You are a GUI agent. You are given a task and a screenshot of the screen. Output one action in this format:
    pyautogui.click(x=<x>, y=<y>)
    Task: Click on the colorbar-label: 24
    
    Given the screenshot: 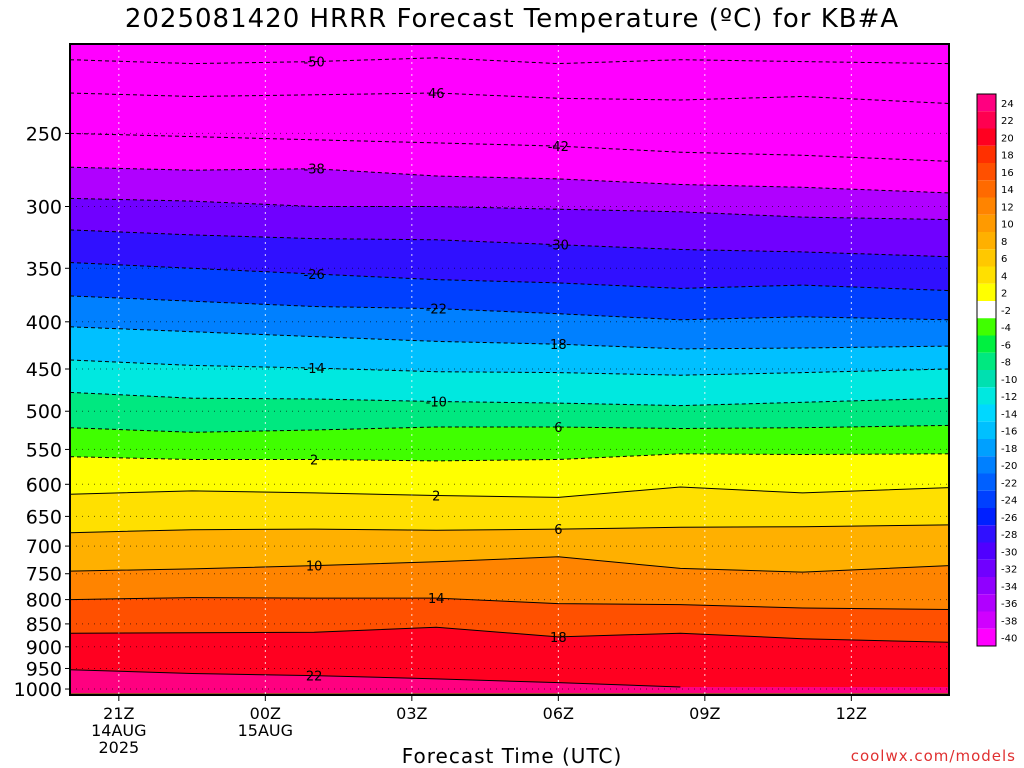 What is the action you would take?
    pyautogui.click(x=1007, y=104)
    